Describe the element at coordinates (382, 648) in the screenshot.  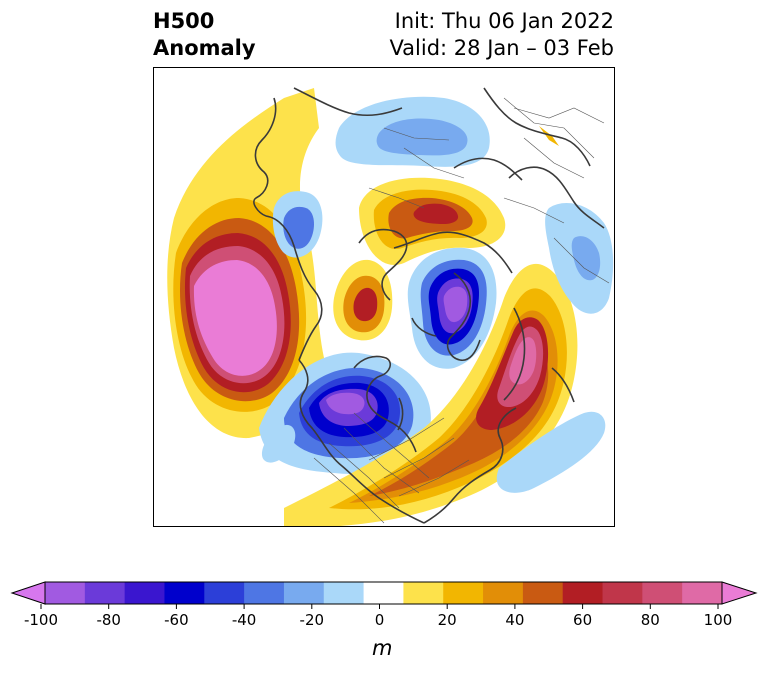
I see `colorbar-unit-label: m` at that location.